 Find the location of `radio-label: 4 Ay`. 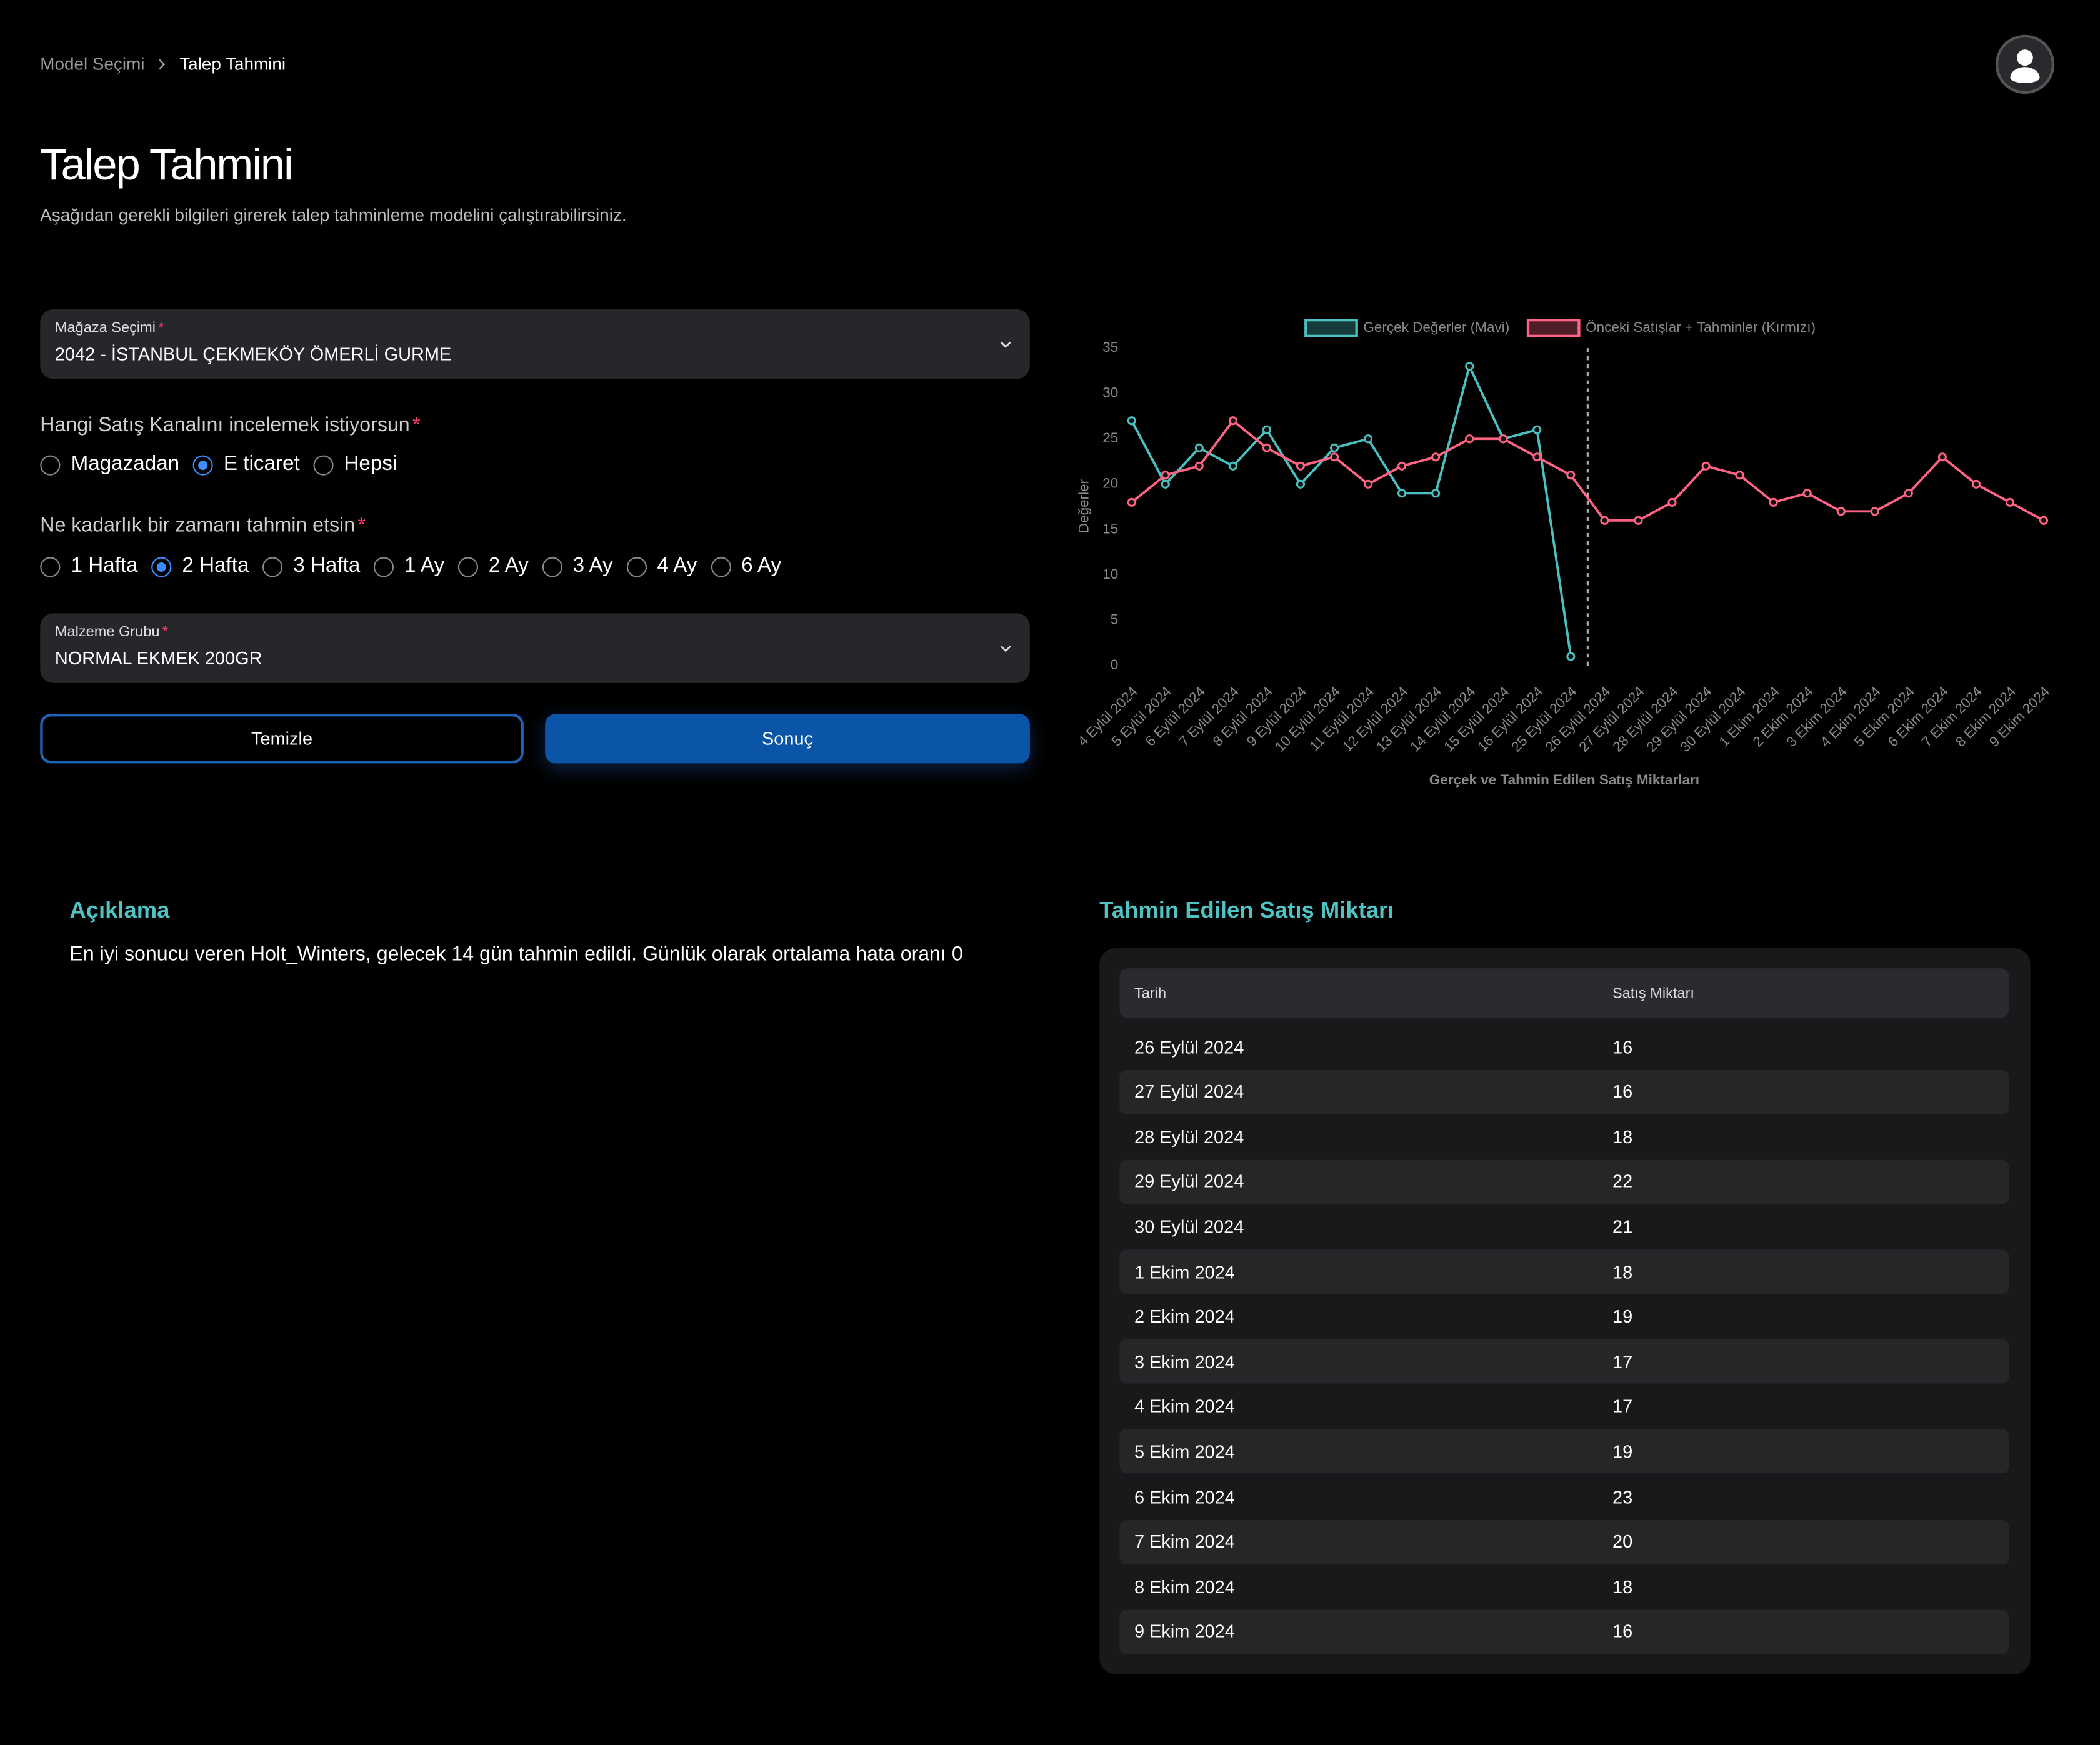

radio-label: 4 Ay is located at coordinates (677, 566).